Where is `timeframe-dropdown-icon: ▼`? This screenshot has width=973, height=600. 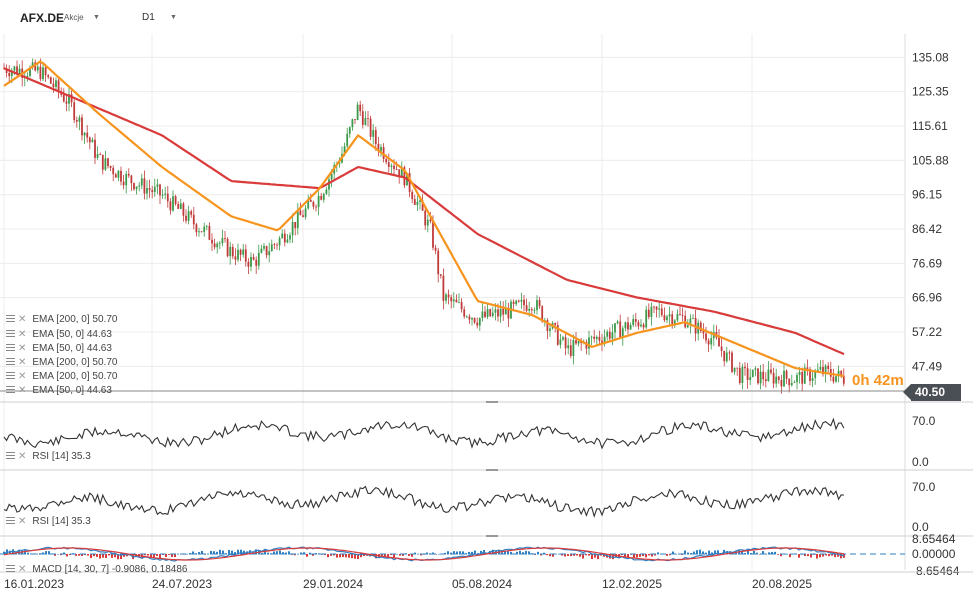 timeframe-dropdown-icon: ▼ is located at coordinates (173, 17).